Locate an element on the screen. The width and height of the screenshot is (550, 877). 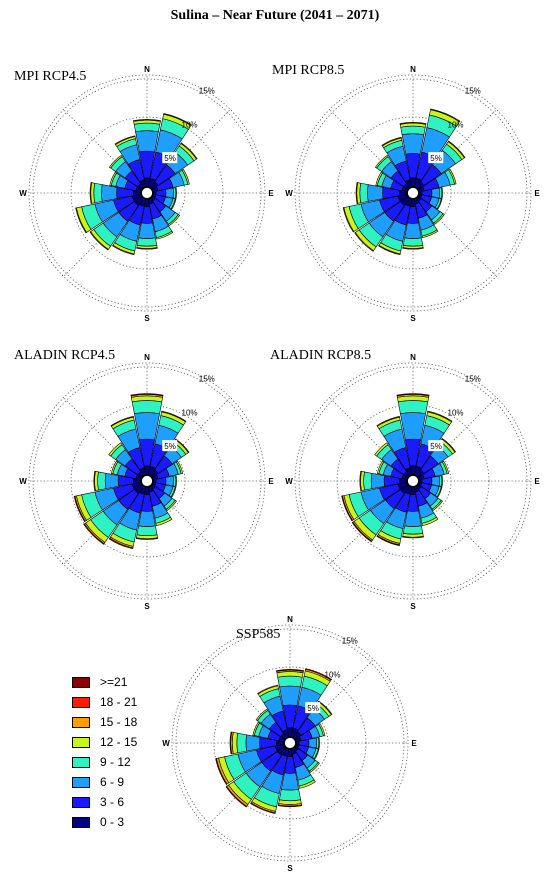
legend-label: 6 - 9 is located at coordinates (112, 782).